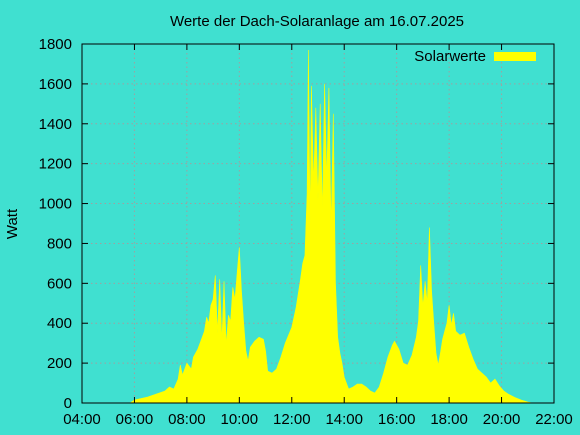  Describe the element at coordinates (55, 124) in the screenshot. I see `y-tick-label: 1400` at that location.